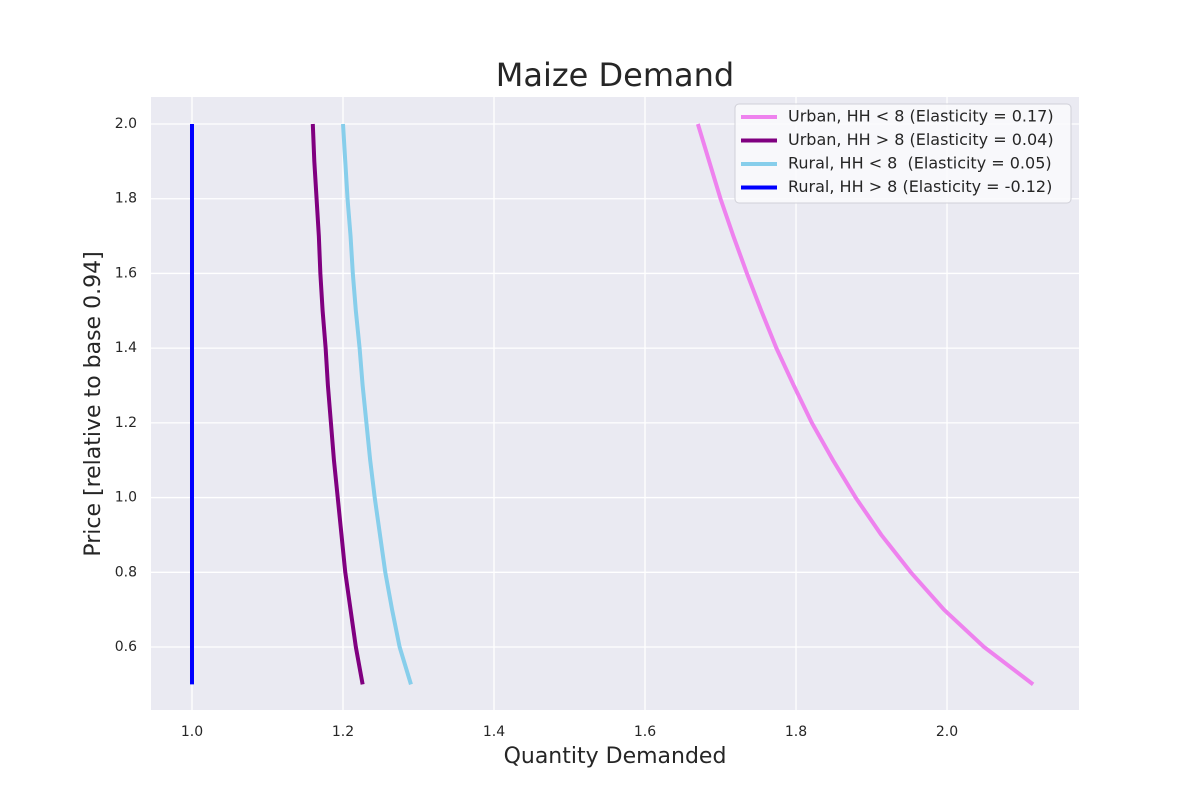  I want to click on y-tick-label: 1.4, so click(126, 348).